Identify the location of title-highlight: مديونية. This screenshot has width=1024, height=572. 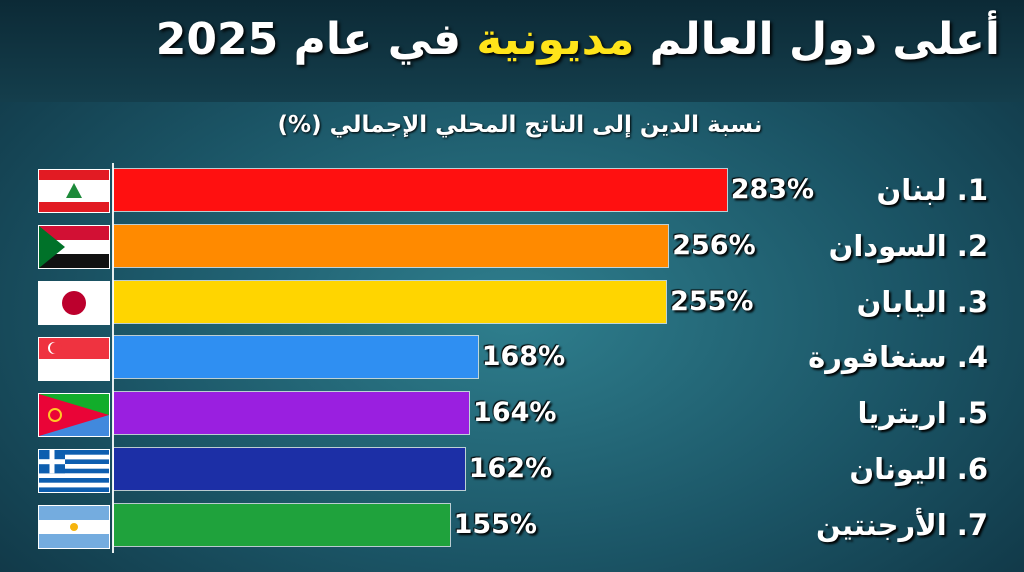
(555, 39).